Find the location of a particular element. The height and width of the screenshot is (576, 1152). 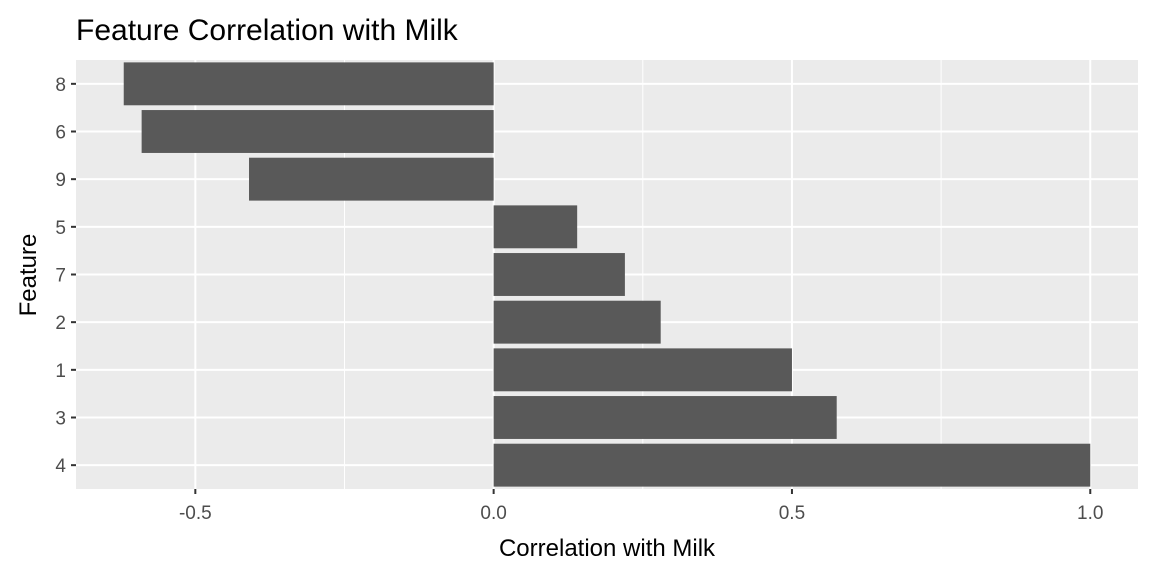

y-tick-label: 8 is located at coordinates (60, 85).